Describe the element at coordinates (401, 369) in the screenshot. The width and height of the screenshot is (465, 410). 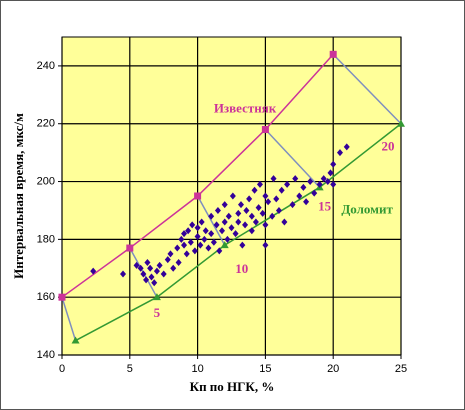
I see `x-tick-label: 25` at that location.